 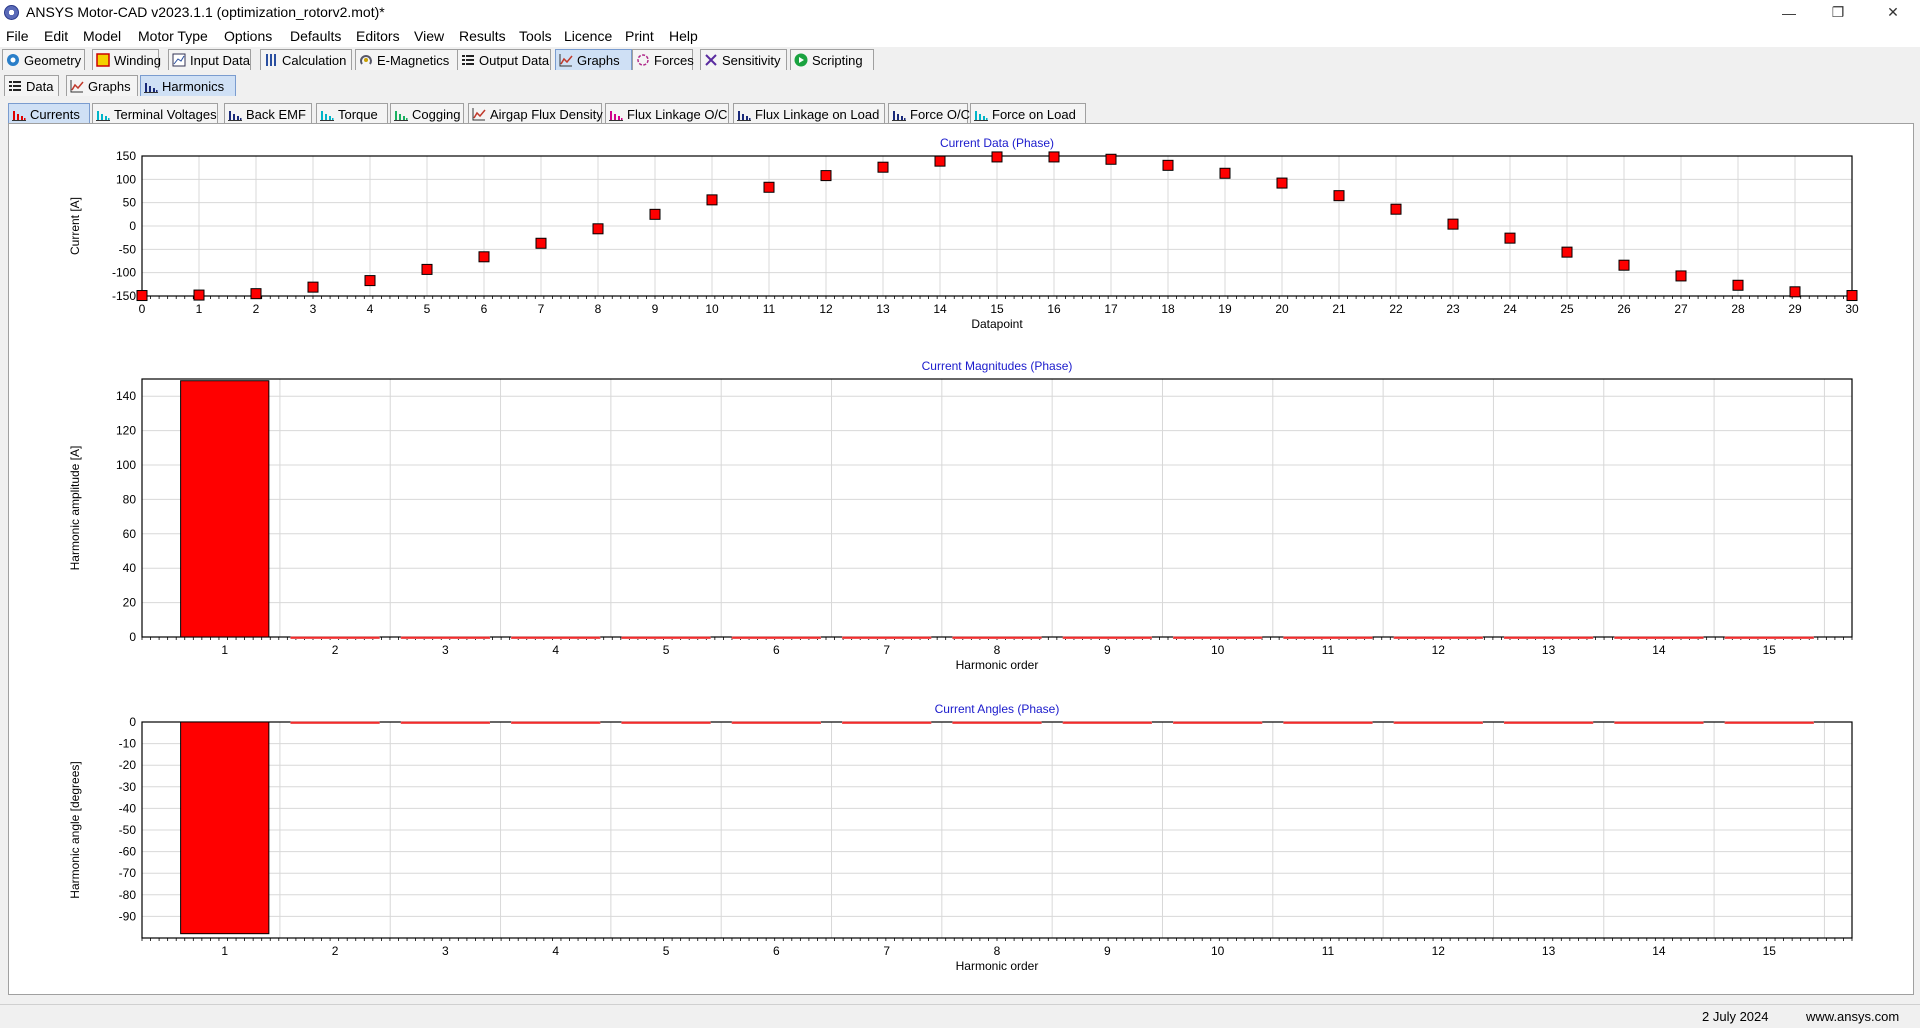 What do you see at coordinates (401, 114) in the screenshot?
I see `bar-chart-green-icon` at bounding box center [401, 114].